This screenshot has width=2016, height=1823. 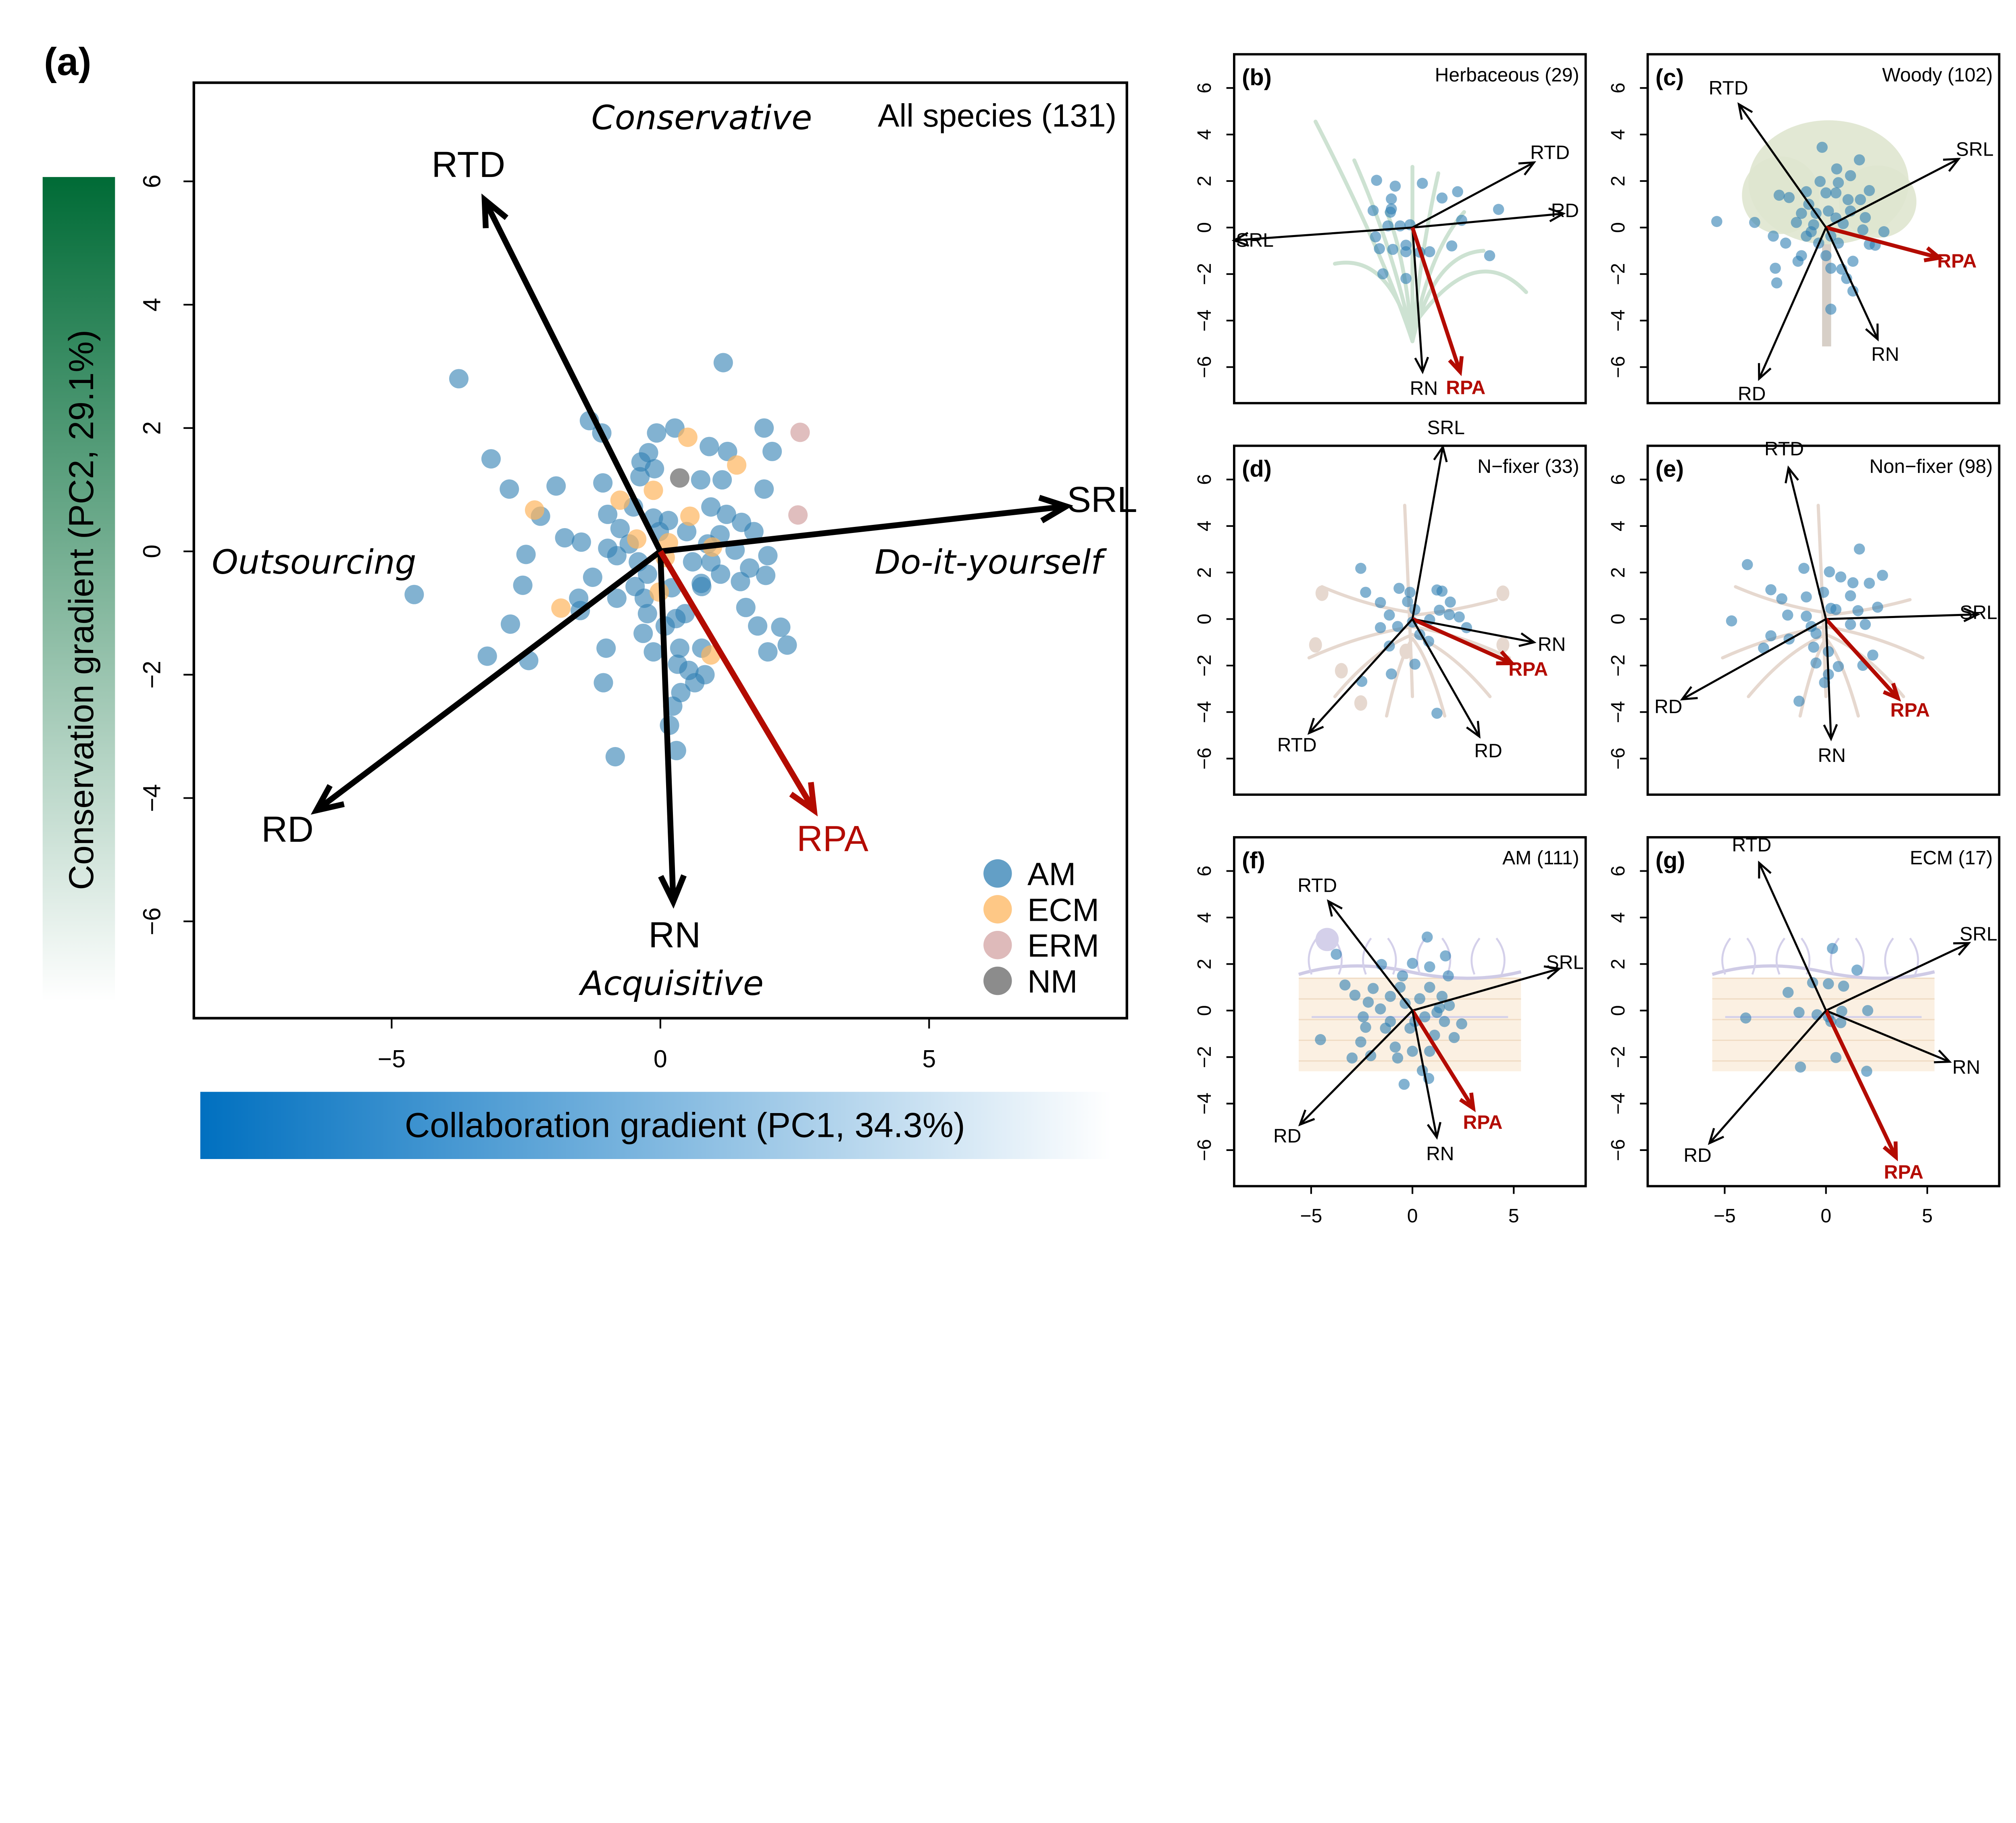 What do you see at coordinates (1911, 612) in the screenshot?
I see `arrow-srl: SRL` at bounding box center [1911, 612].